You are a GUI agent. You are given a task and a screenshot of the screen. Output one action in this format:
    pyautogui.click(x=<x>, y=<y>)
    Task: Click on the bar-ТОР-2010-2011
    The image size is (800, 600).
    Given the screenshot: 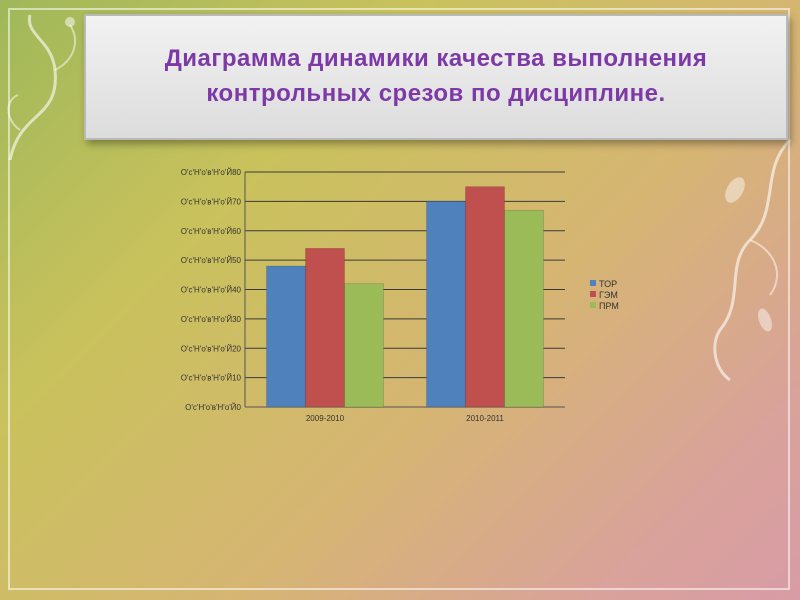 What is the action you would take?
    pyautogui.click(x=446, y=304)
    